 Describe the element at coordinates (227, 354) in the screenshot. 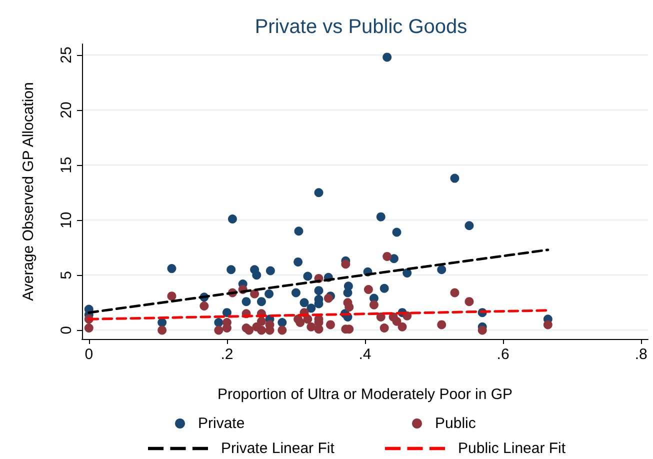

I see `x-tick-label: .2` at that location.